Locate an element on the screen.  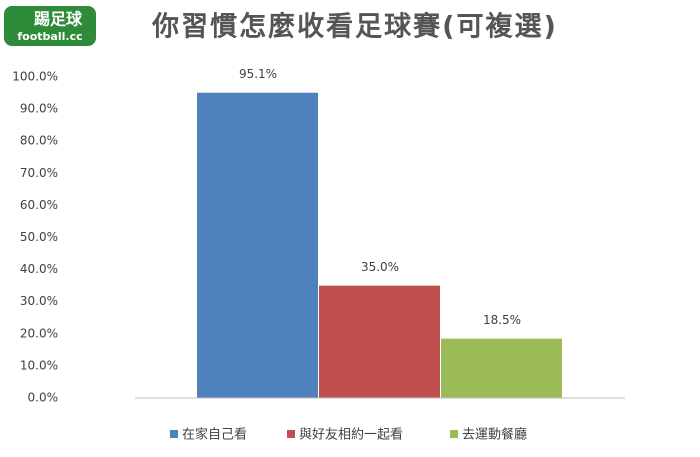
logo: 踢足球 football.cc is located at coordinates (50, 26).